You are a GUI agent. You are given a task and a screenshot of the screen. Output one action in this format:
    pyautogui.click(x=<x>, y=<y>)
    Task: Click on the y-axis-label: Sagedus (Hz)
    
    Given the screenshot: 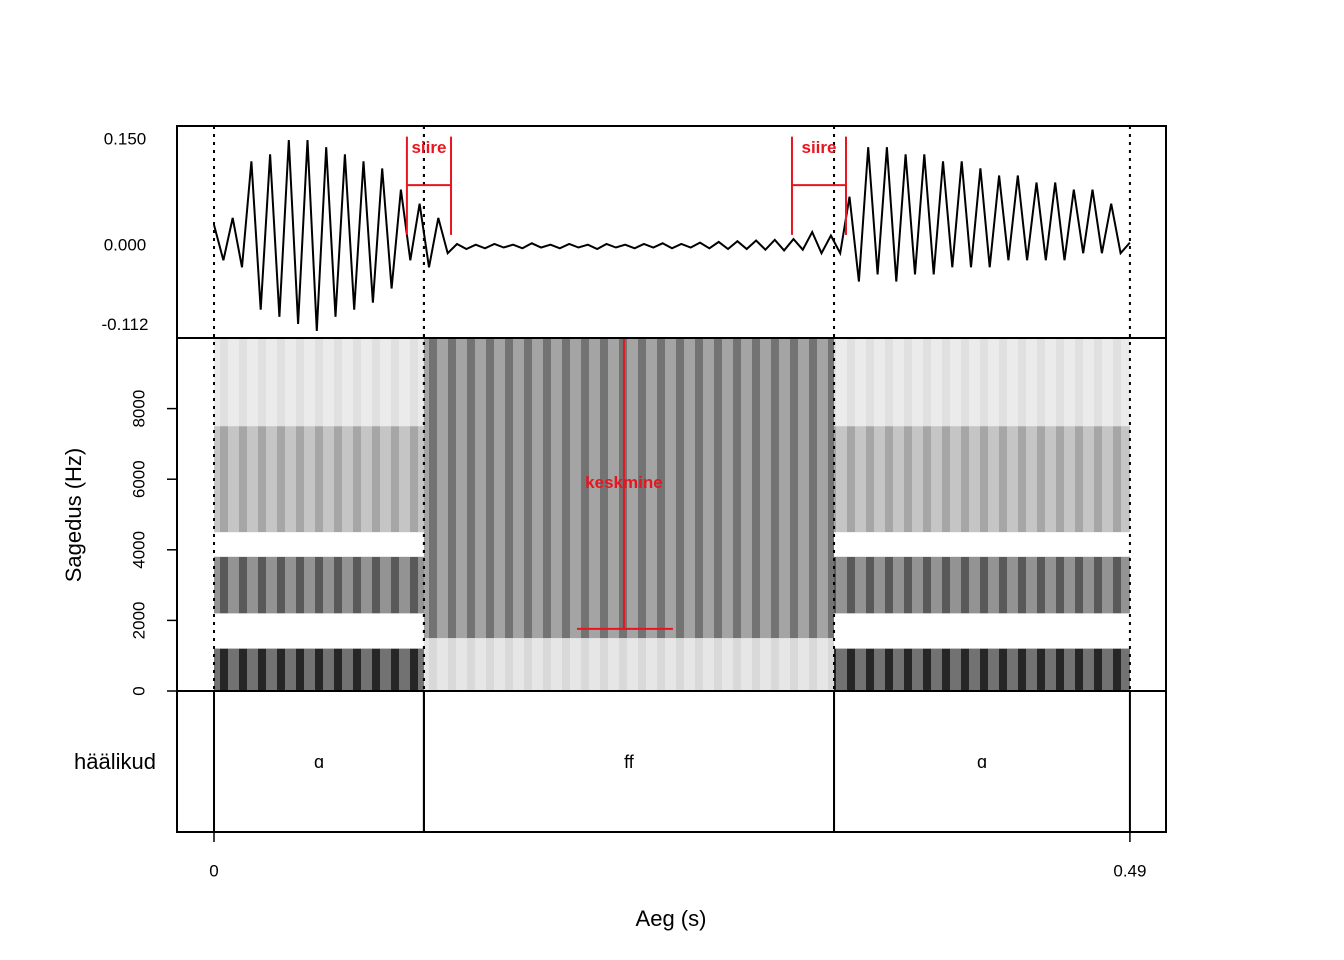 What is the action you would take?
    pyautogui.click(x=73, y=515)
    